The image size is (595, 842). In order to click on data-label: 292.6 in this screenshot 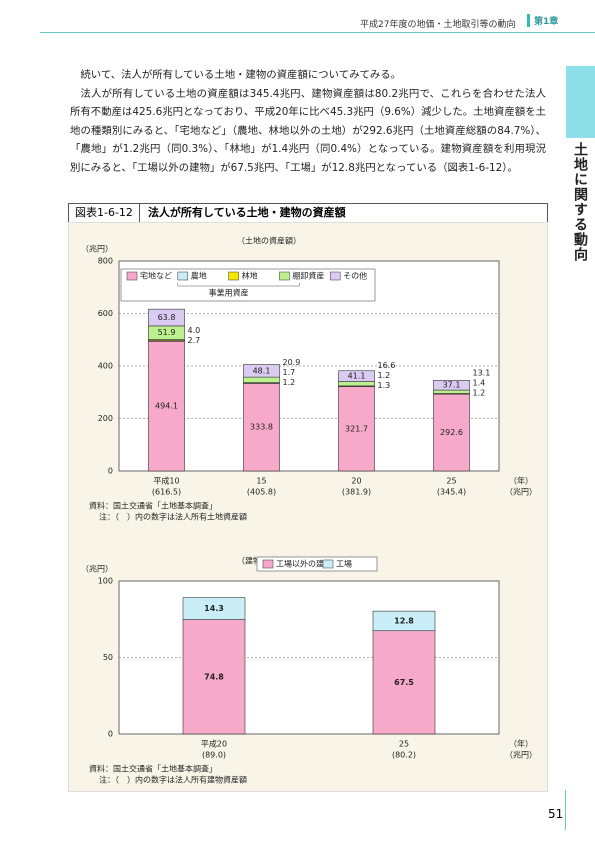, I will do `click(451, 432)`.